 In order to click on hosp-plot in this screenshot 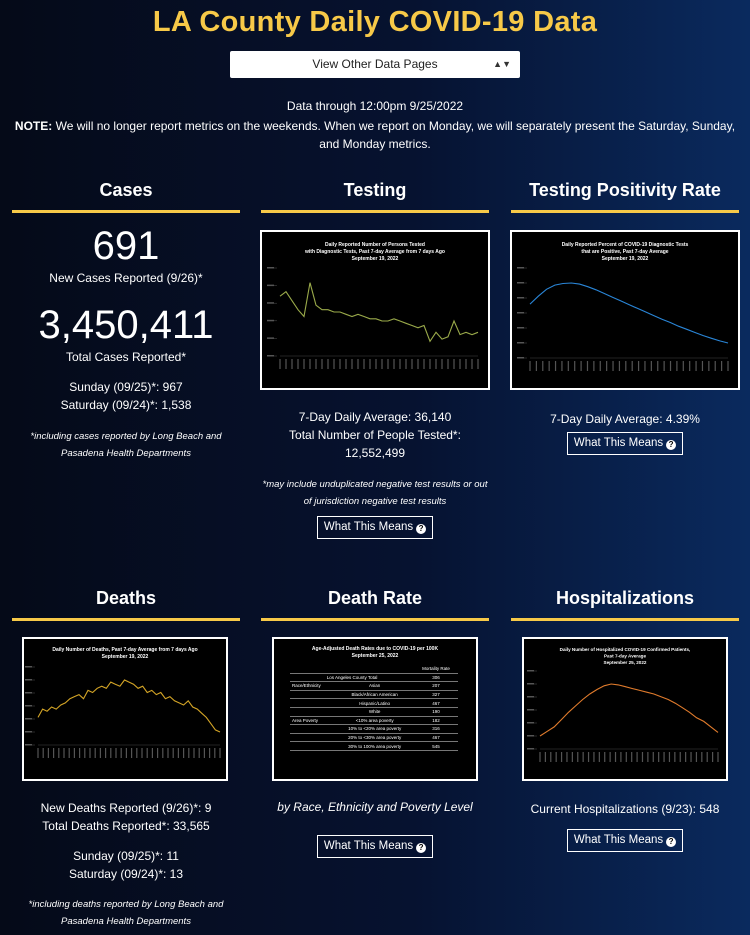, I will do `click(623, 716)`.